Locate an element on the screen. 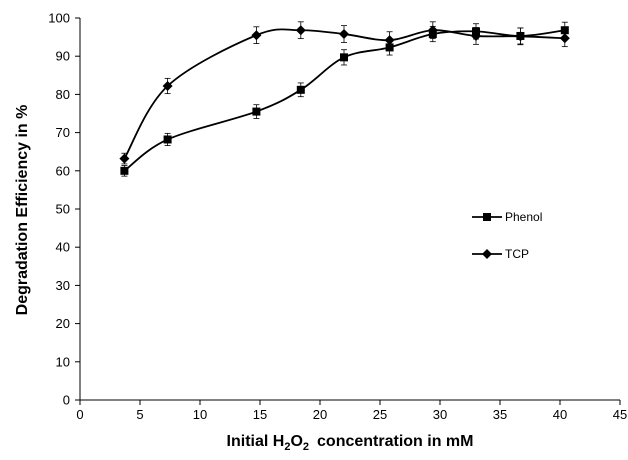  y-tick-label: 20 is located at coordinates (63, 323).